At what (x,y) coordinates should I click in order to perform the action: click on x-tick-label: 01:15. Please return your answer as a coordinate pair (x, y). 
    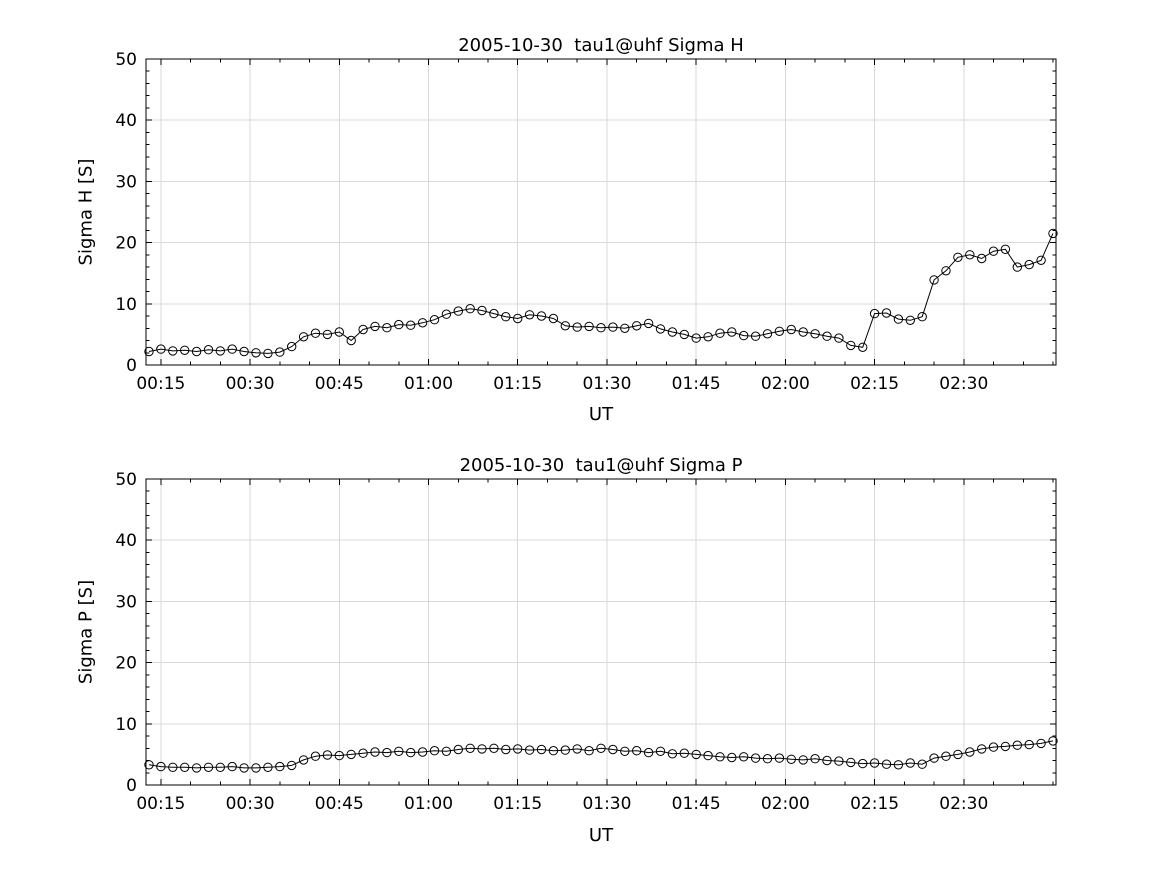
    Looking at the image, I should click on (517, 804).